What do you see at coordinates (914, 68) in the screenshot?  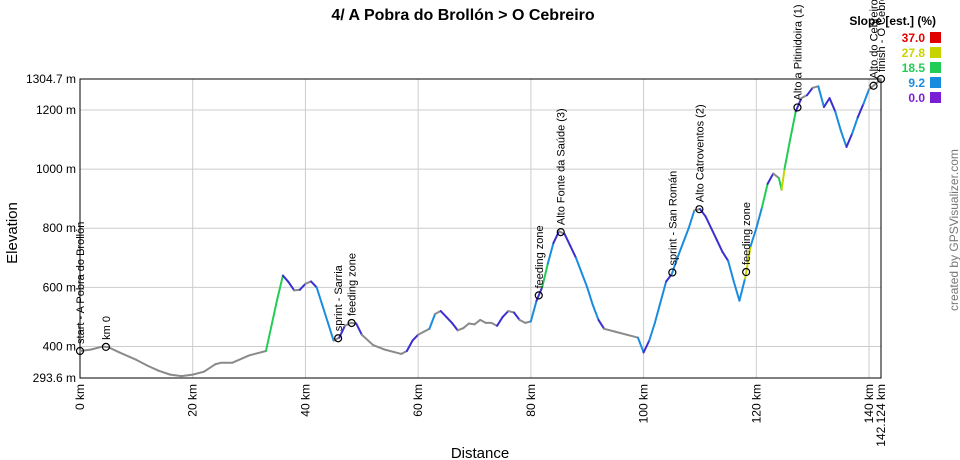 I see `legend-value: 18.5` at bounding box center [914, 68].